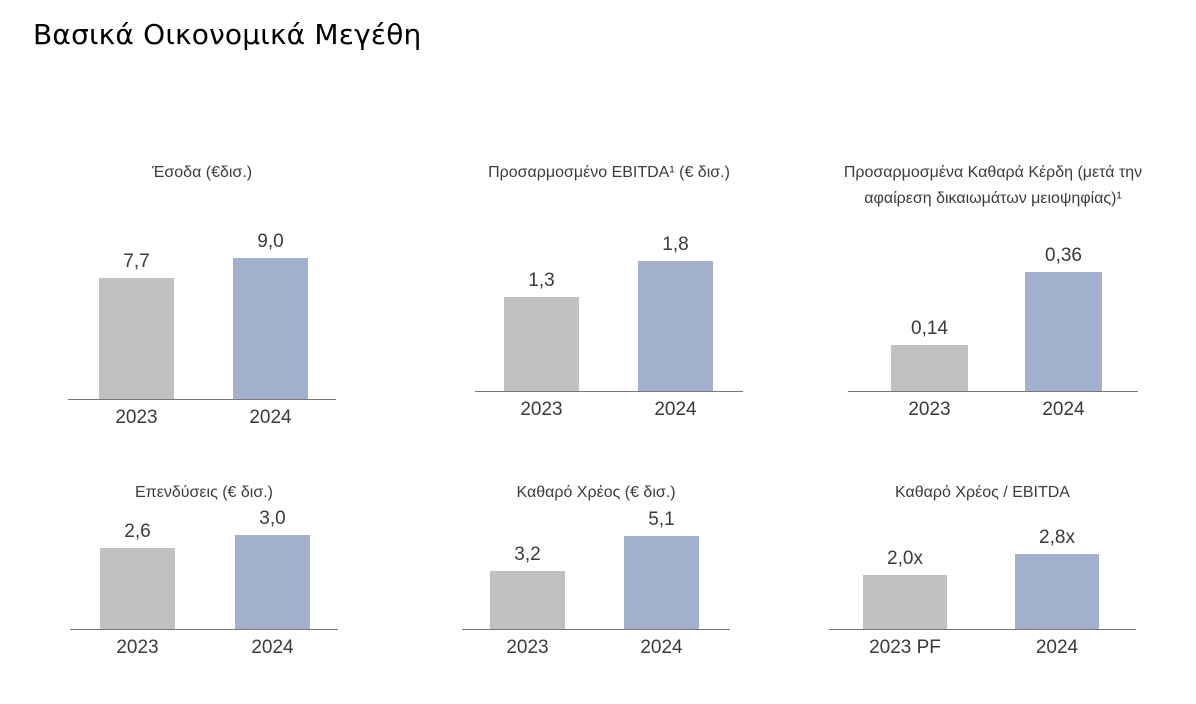  Describe the element at coordinates (136, 261) in the screenshot. I see `data-label: 7,7` at that location.